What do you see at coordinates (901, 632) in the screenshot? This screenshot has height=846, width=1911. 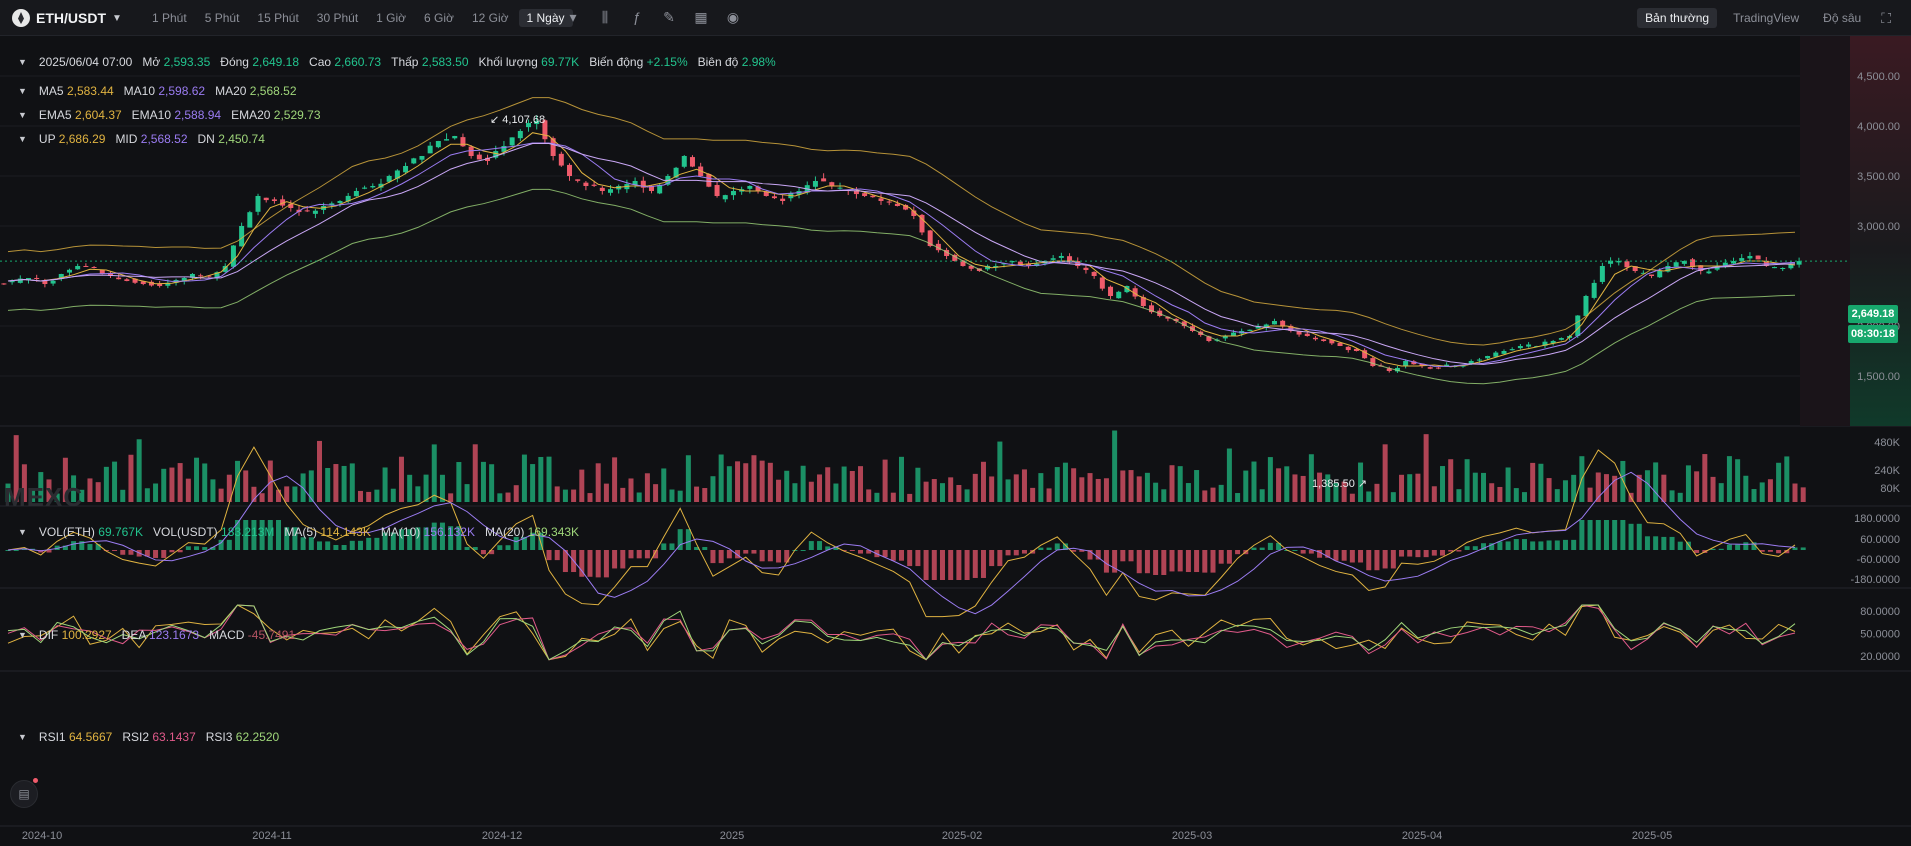 I see `rsi3-line` at bounding box center [901, 632].